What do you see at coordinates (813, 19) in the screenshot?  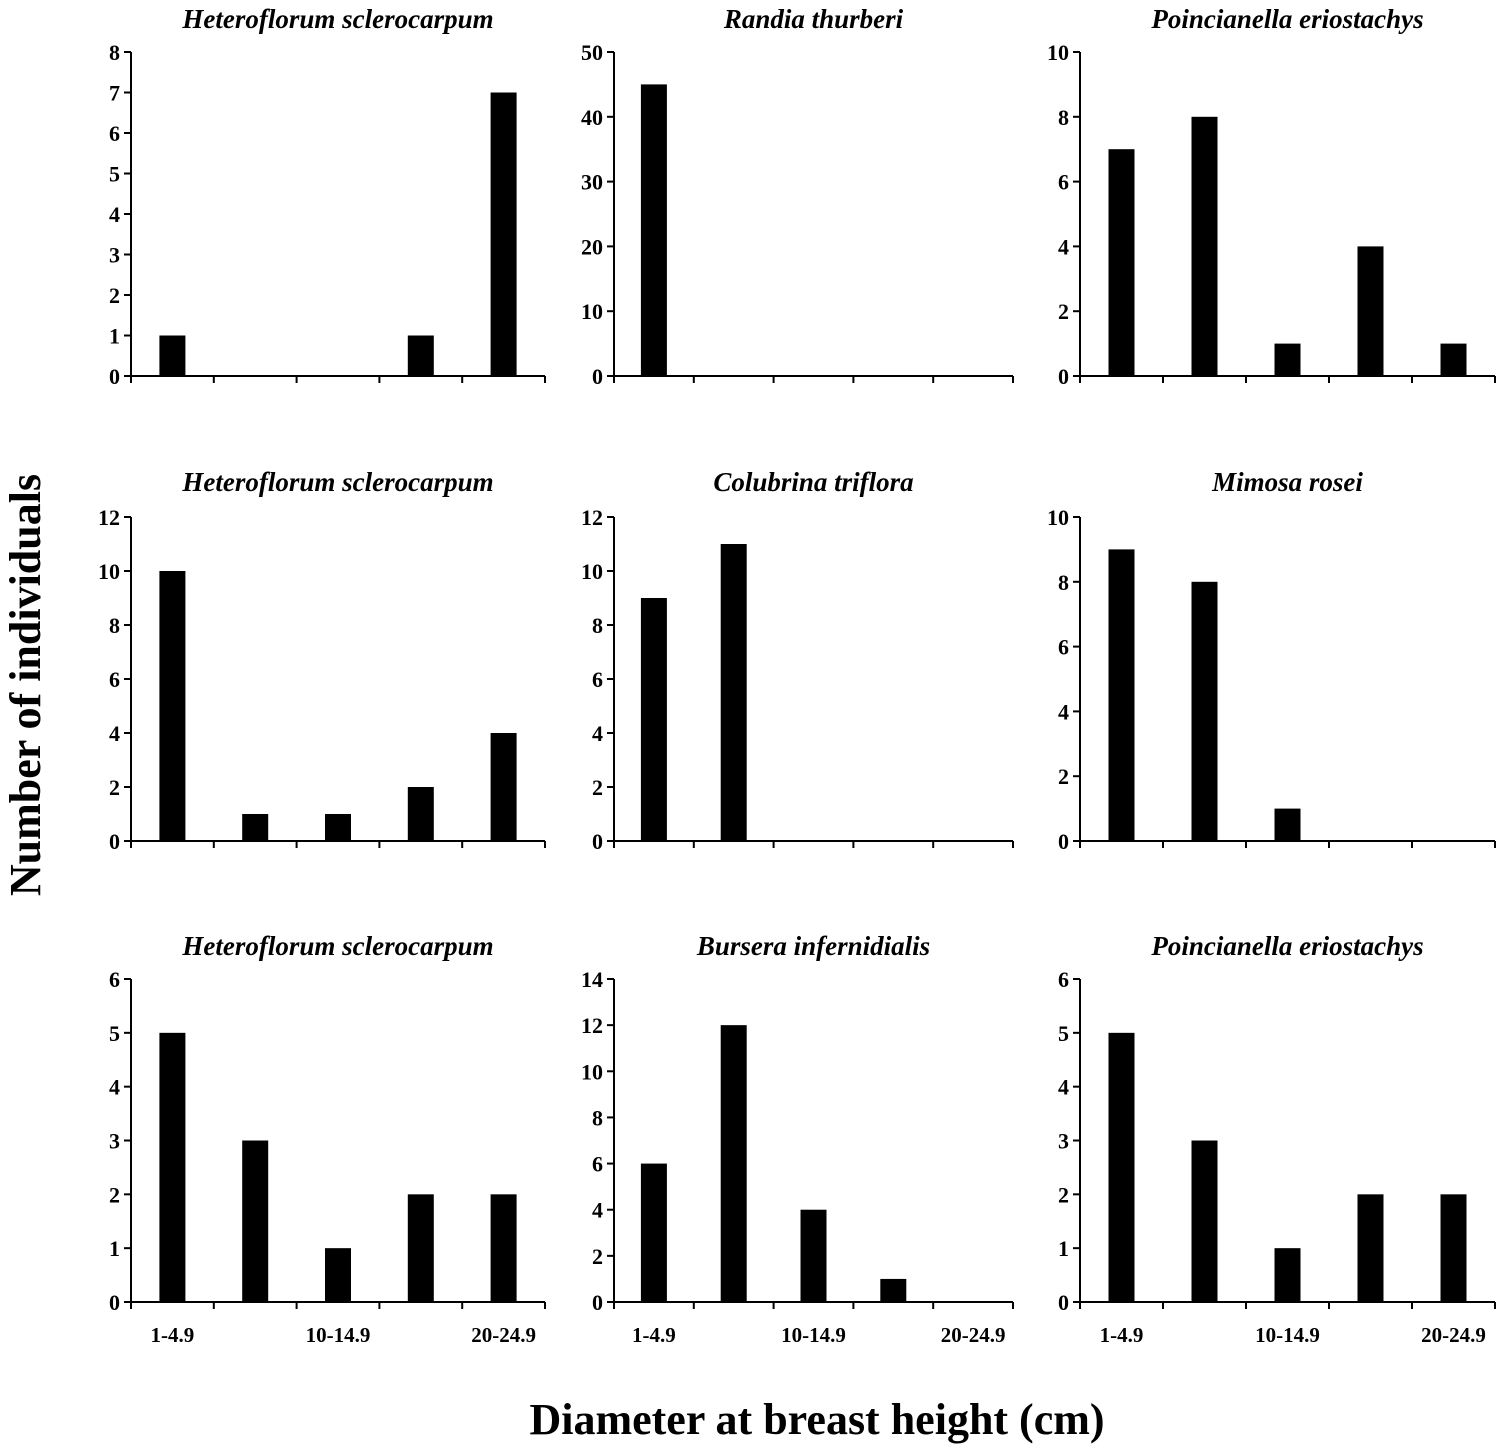 I see `panel-title: Randia thurberi` at bounding box center [813, 19].